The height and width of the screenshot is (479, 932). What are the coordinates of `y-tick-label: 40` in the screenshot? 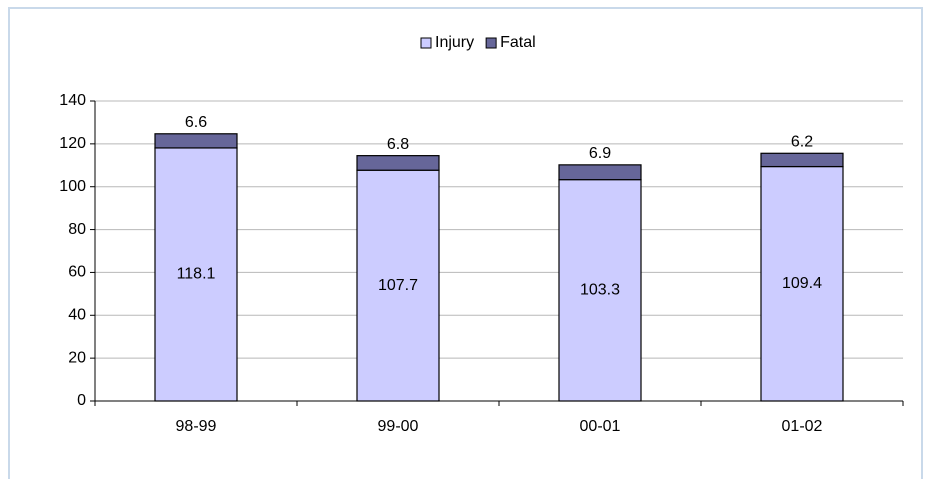 It's located at (77, 315).